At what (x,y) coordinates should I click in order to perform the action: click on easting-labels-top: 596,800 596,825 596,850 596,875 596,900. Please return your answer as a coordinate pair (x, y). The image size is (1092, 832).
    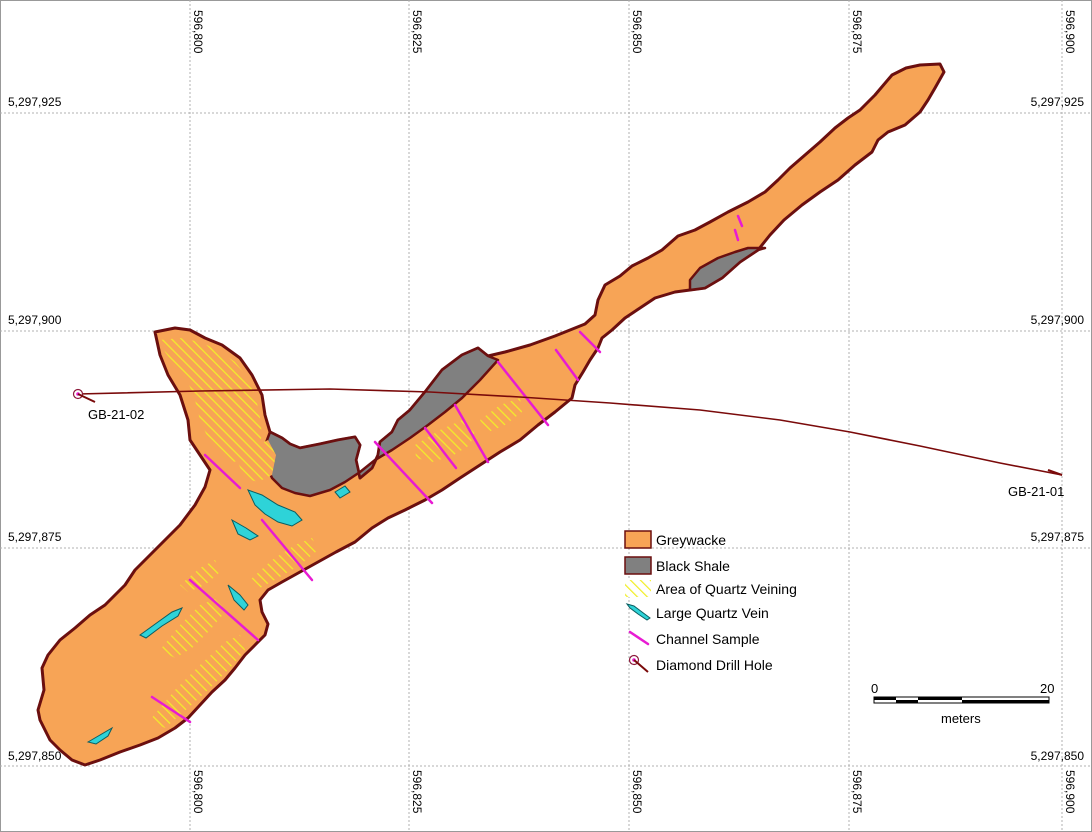
    Looking at the image, I should click on (634, 32).